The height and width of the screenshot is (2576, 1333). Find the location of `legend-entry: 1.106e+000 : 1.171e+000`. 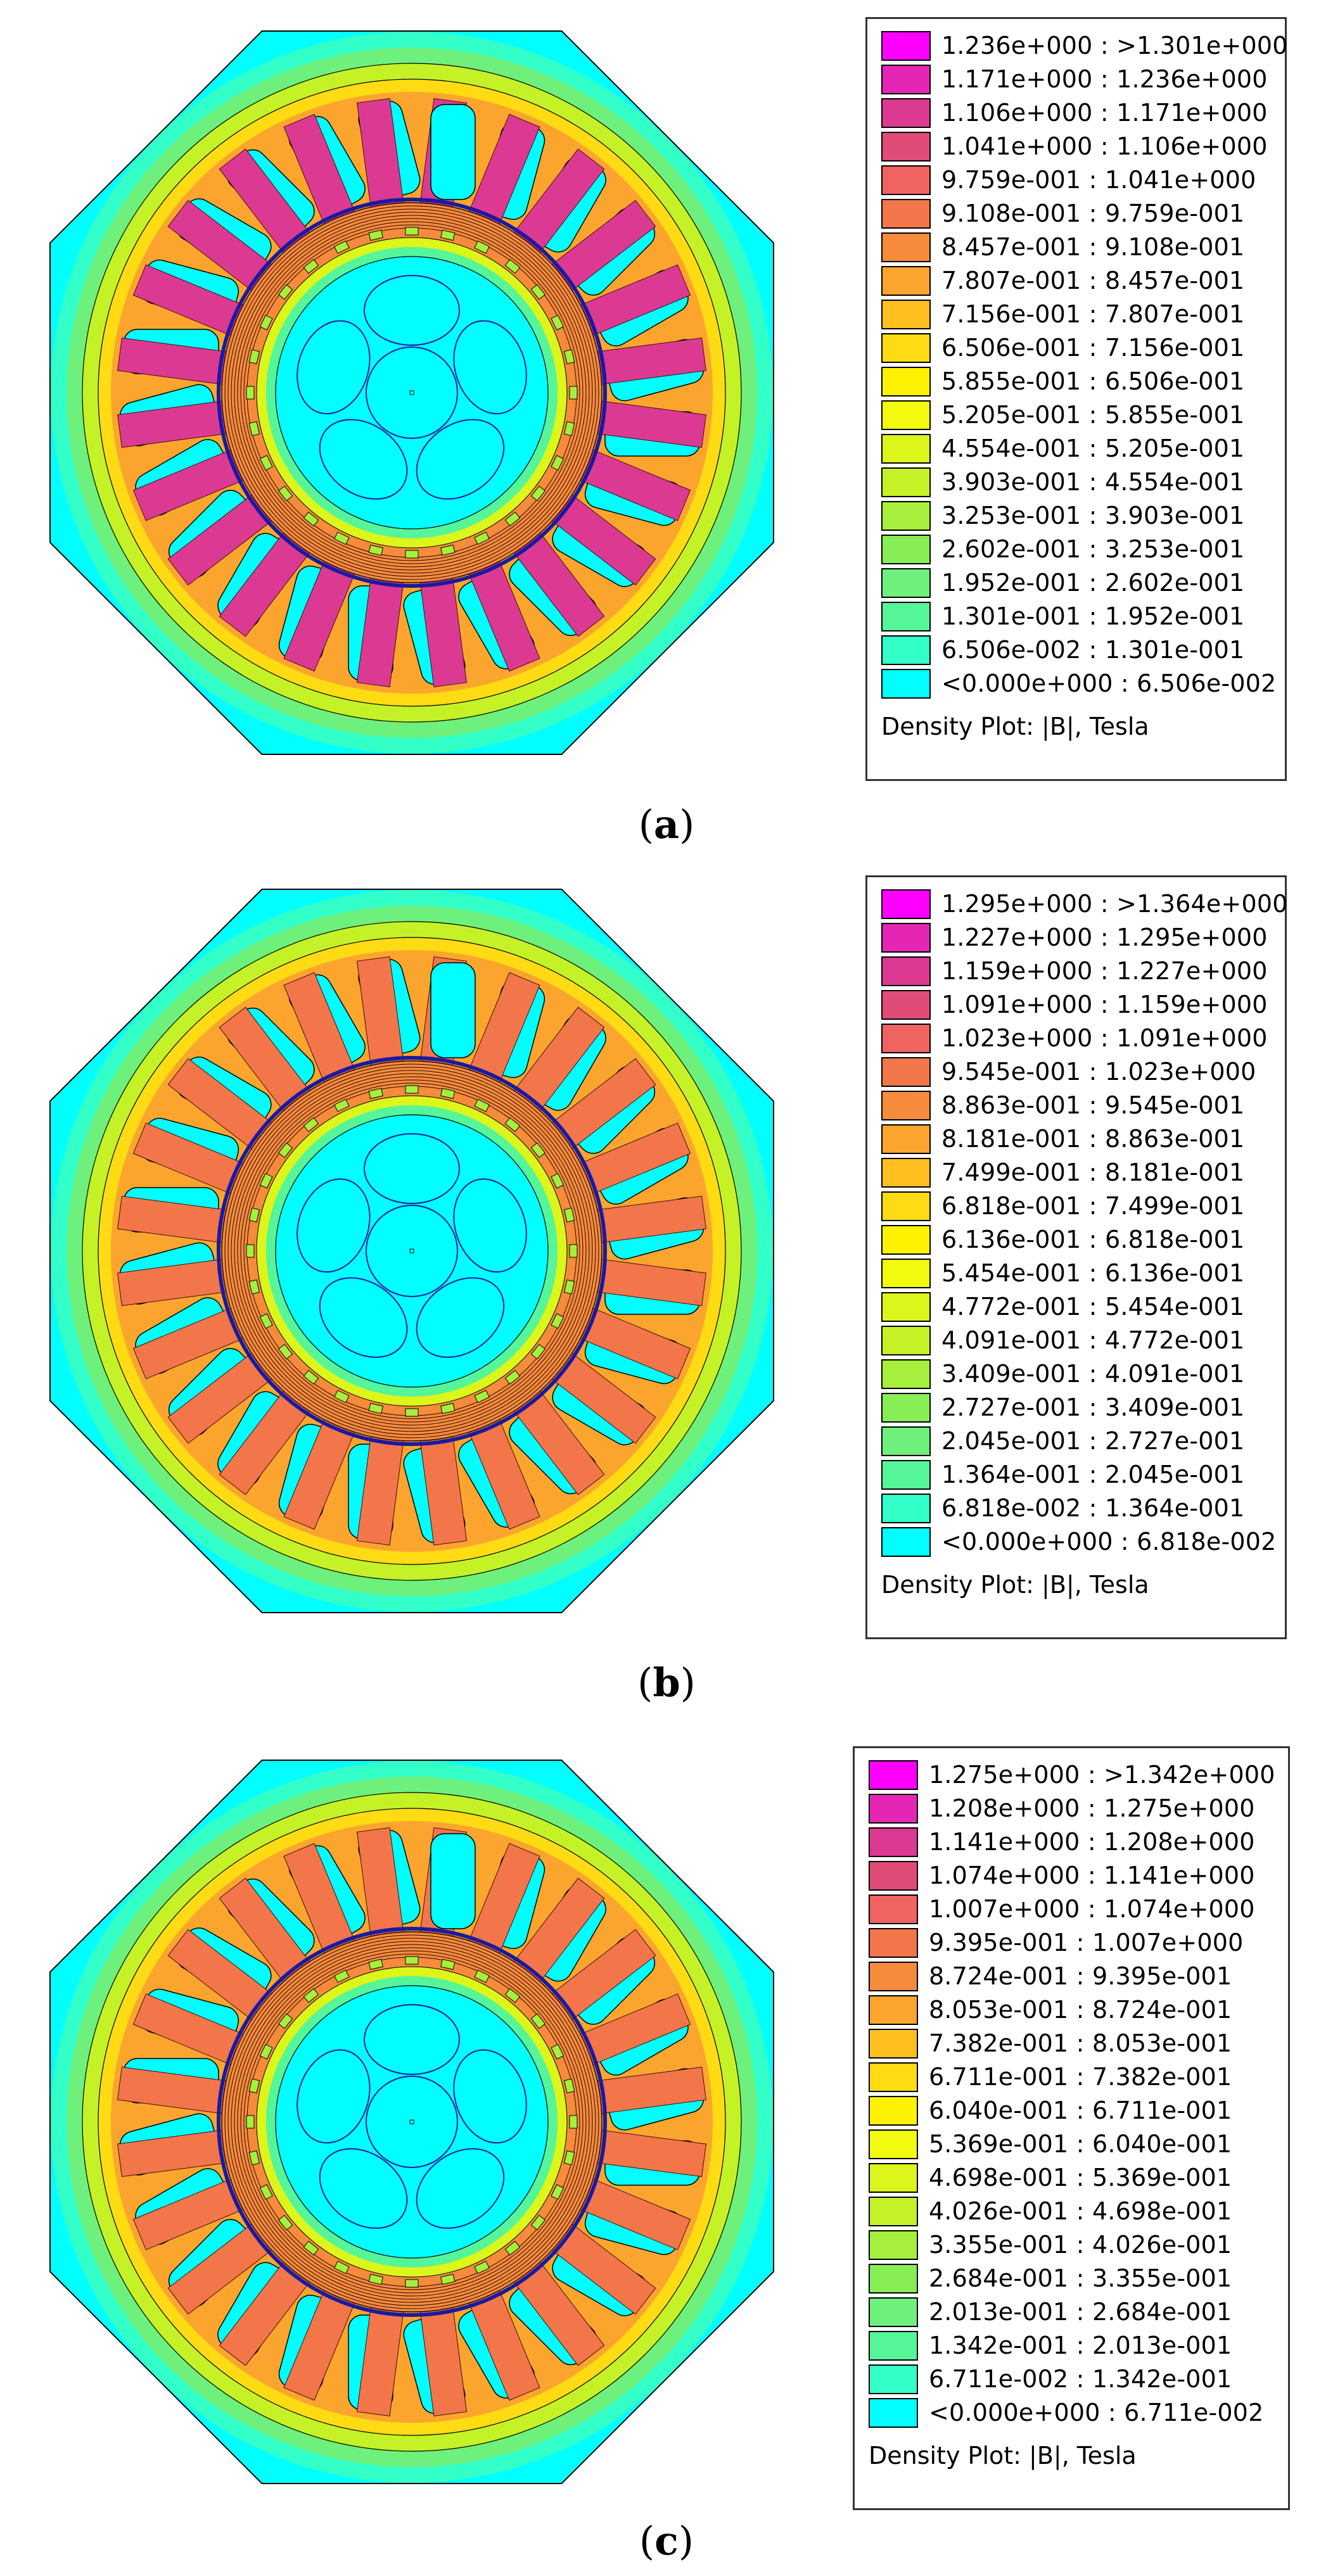

legend-entry: 1.106e+000 : 1.171e+000 is located at coordinates (1076, 112).